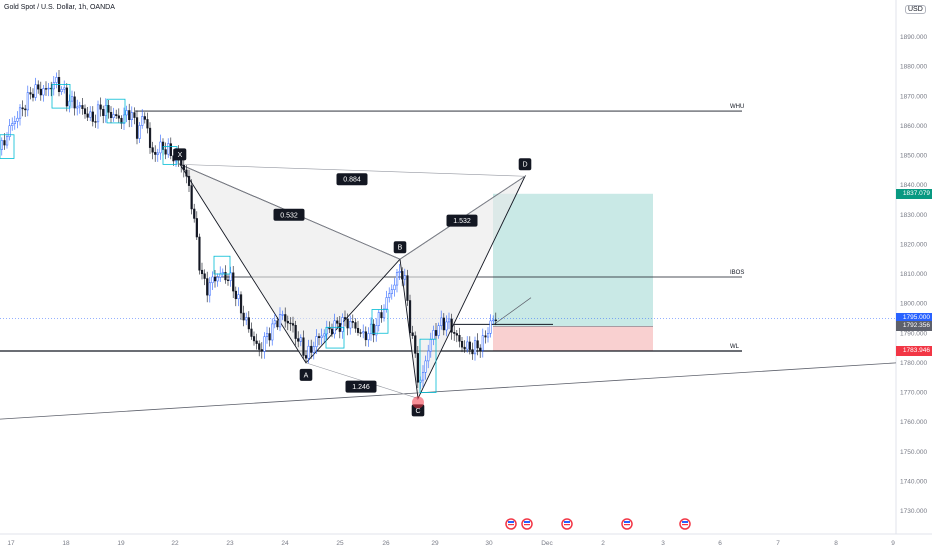 The width and height of the screenshot is (932, 550). What do you see at coordinates (913, 96) in the screenshot?
I see `y-tick-label: 1870.000` at bounding box center [913, 96].